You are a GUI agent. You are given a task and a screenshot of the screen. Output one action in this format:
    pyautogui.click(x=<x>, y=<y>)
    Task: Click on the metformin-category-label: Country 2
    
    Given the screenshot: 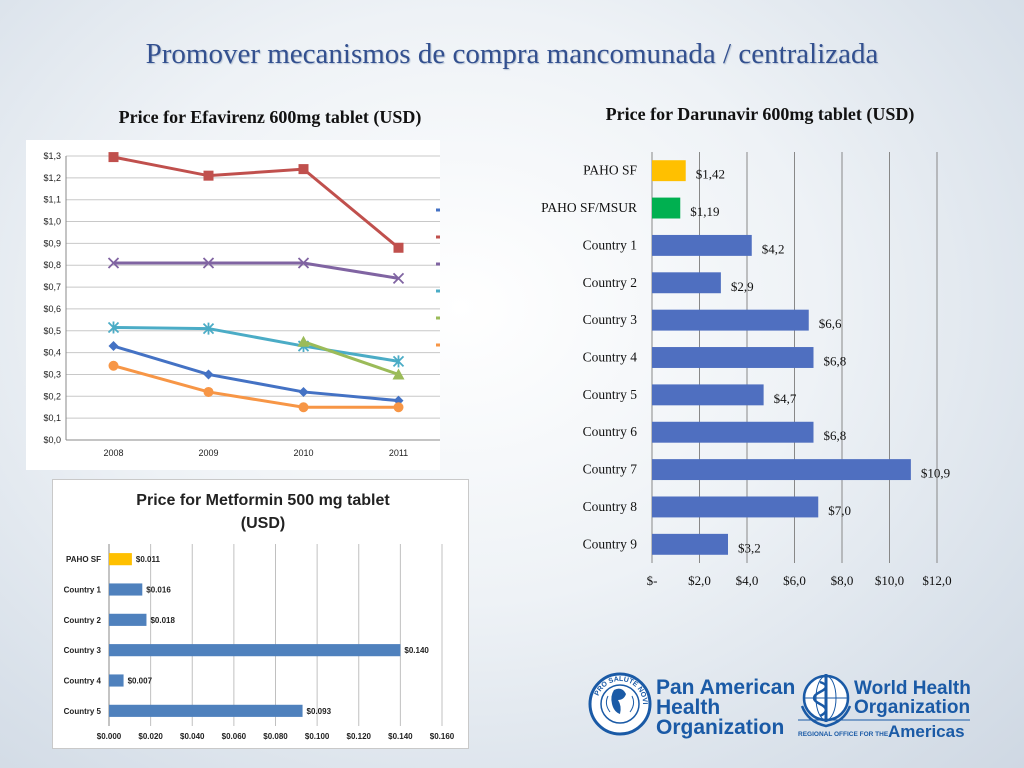 What is the action you would take?
    pyautogui.click(x=83, y=620)
    